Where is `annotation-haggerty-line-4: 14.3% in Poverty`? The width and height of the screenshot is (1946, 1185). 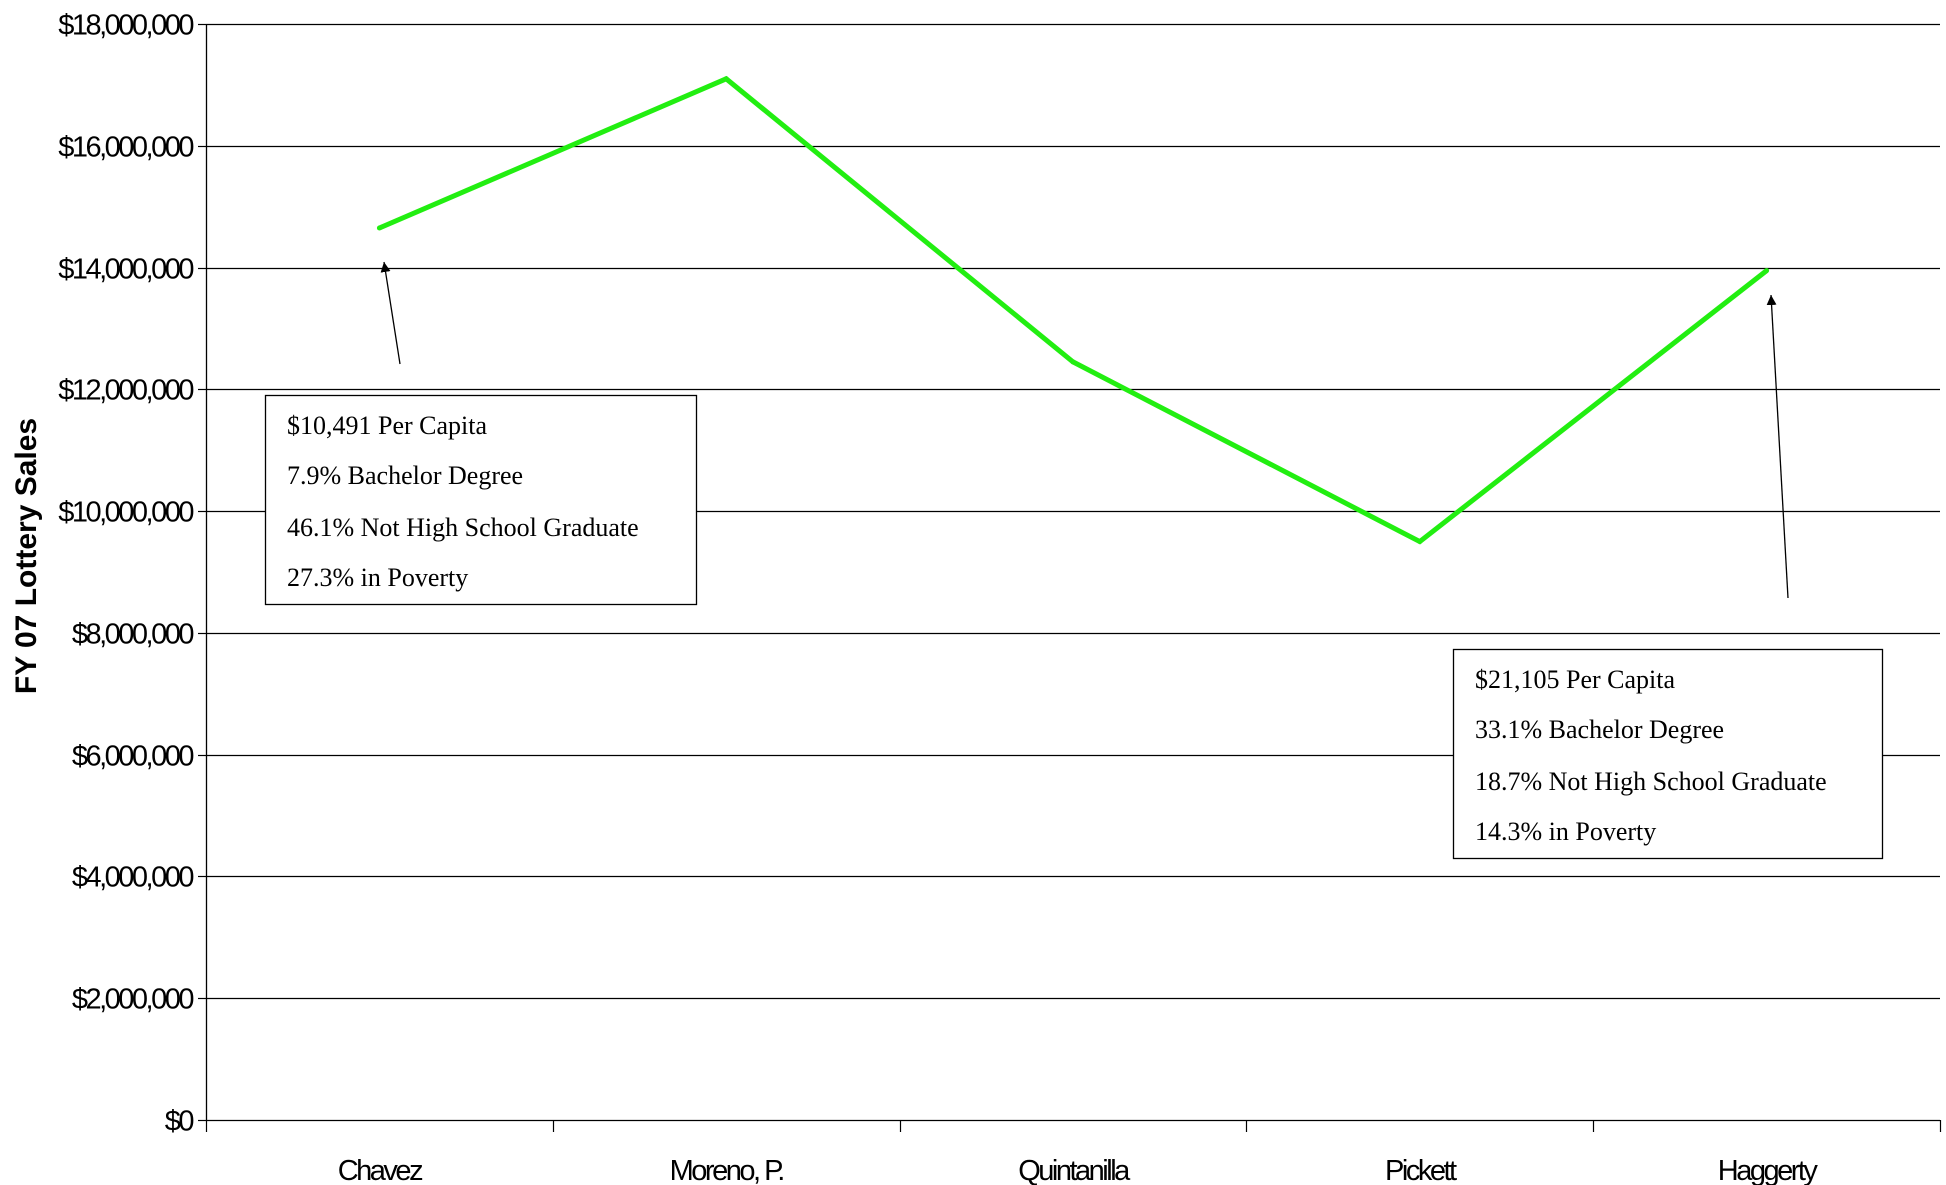 annotation-haggerty-line-4: 14.3% in Poverty is located at coordinates (1565, 831).